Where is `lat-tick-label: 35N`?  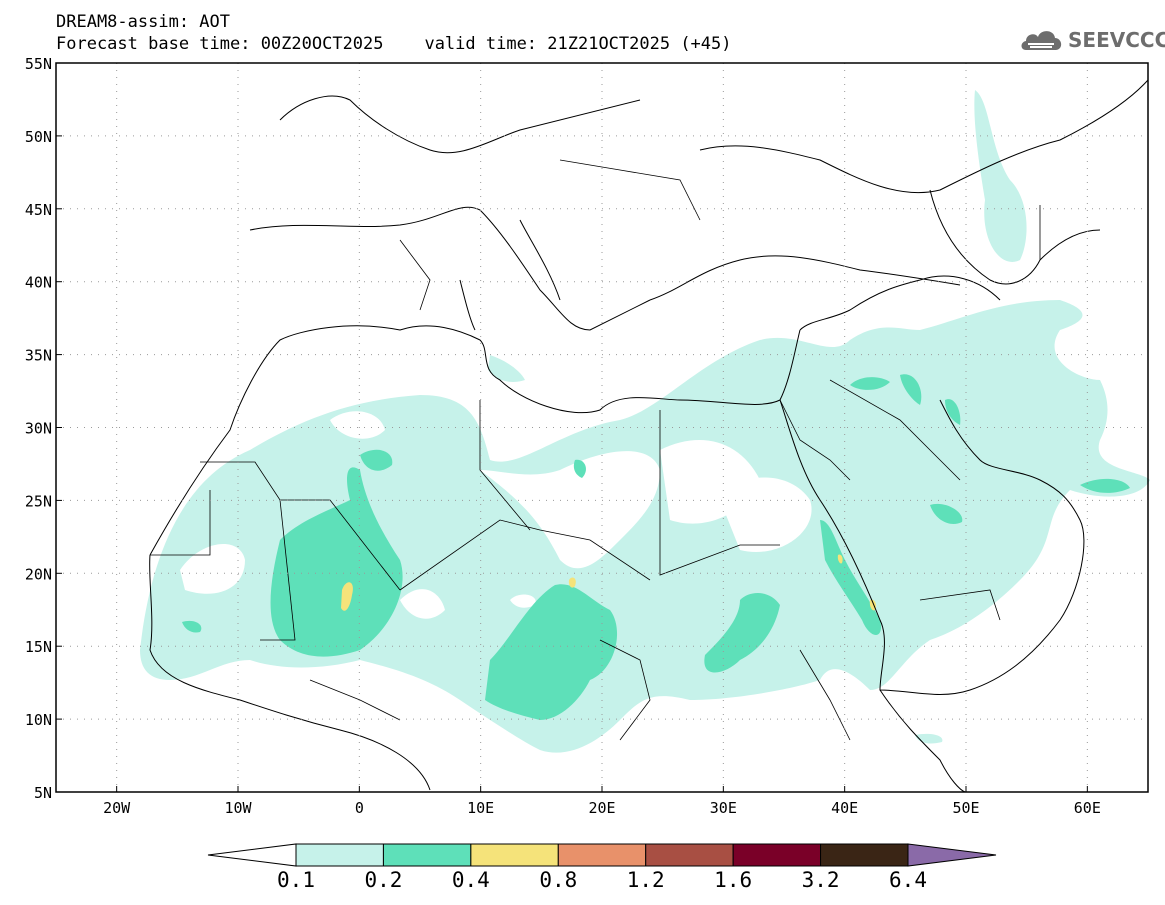 lat-tick-label: 35N is located at coordinates (38, 356).